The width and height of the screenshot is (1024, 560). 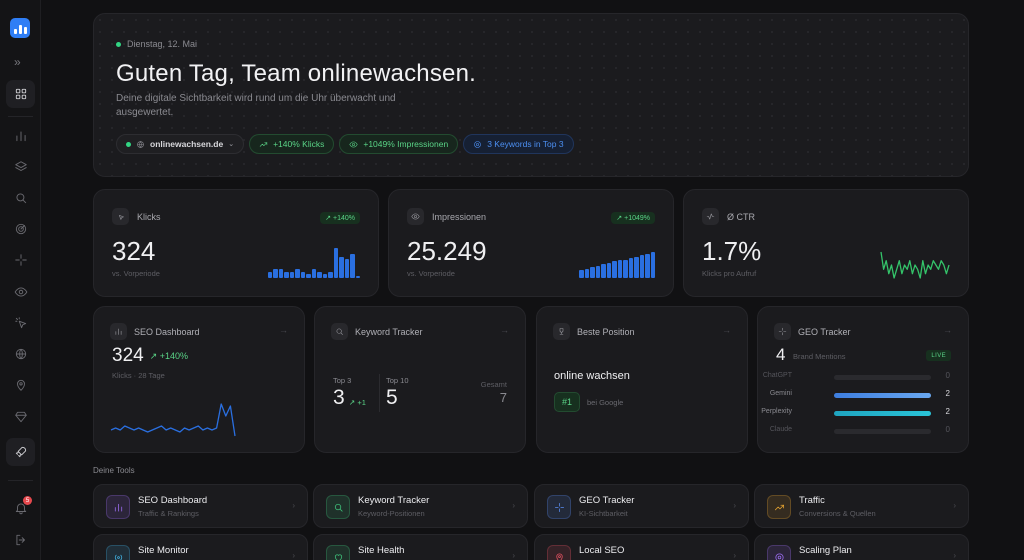 What do you see at coordinates (128, 144) in the screenshot?
I see `status-dot-icon` at bounding box center [128, 144].